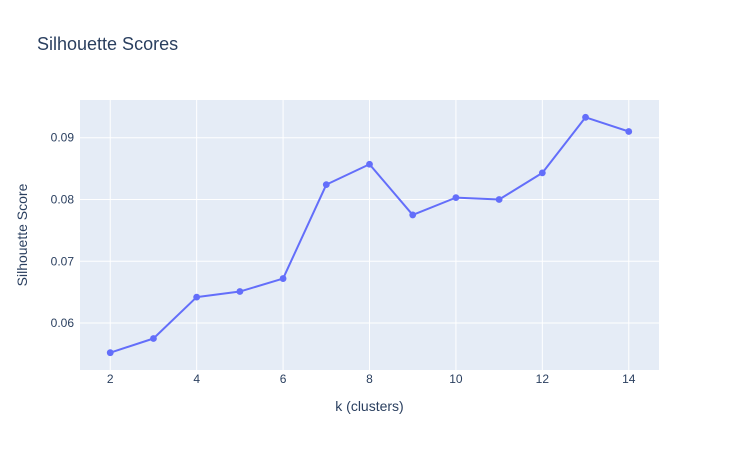 This screenshot has height=450, width=740. Describe the element at coordinates (63, 230) in the screenshot. I see `y-tick-labels: 0.06 0.07 0.08 0.09` at that location.